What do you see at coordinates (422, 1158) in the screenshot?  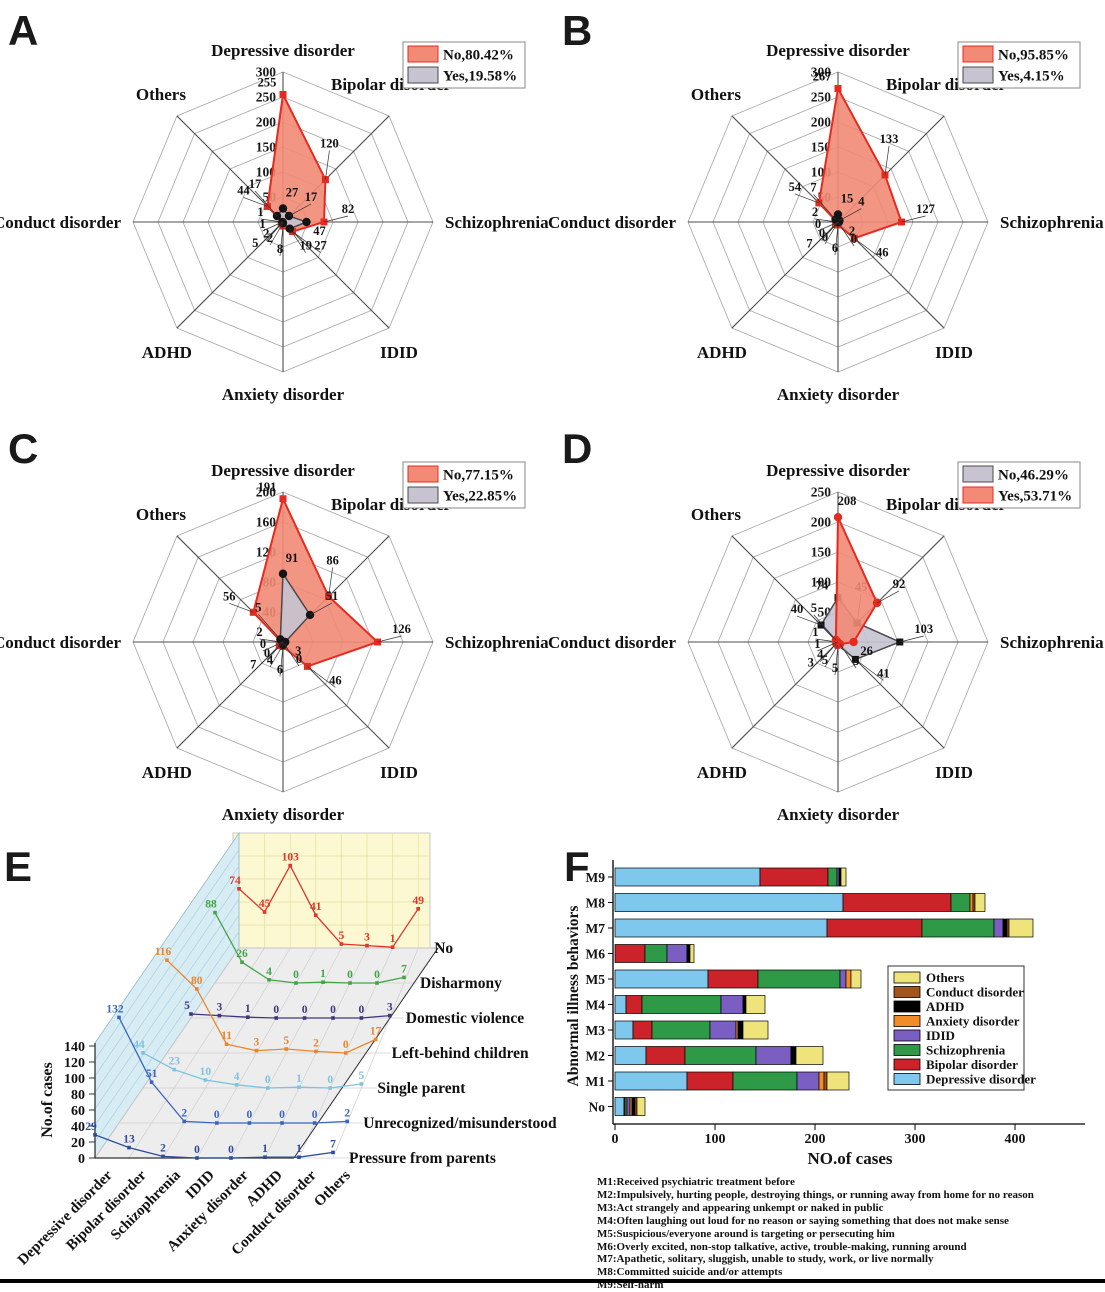 I see `e-series-label: Pressure from parents` at bounding box center [422, 1158].